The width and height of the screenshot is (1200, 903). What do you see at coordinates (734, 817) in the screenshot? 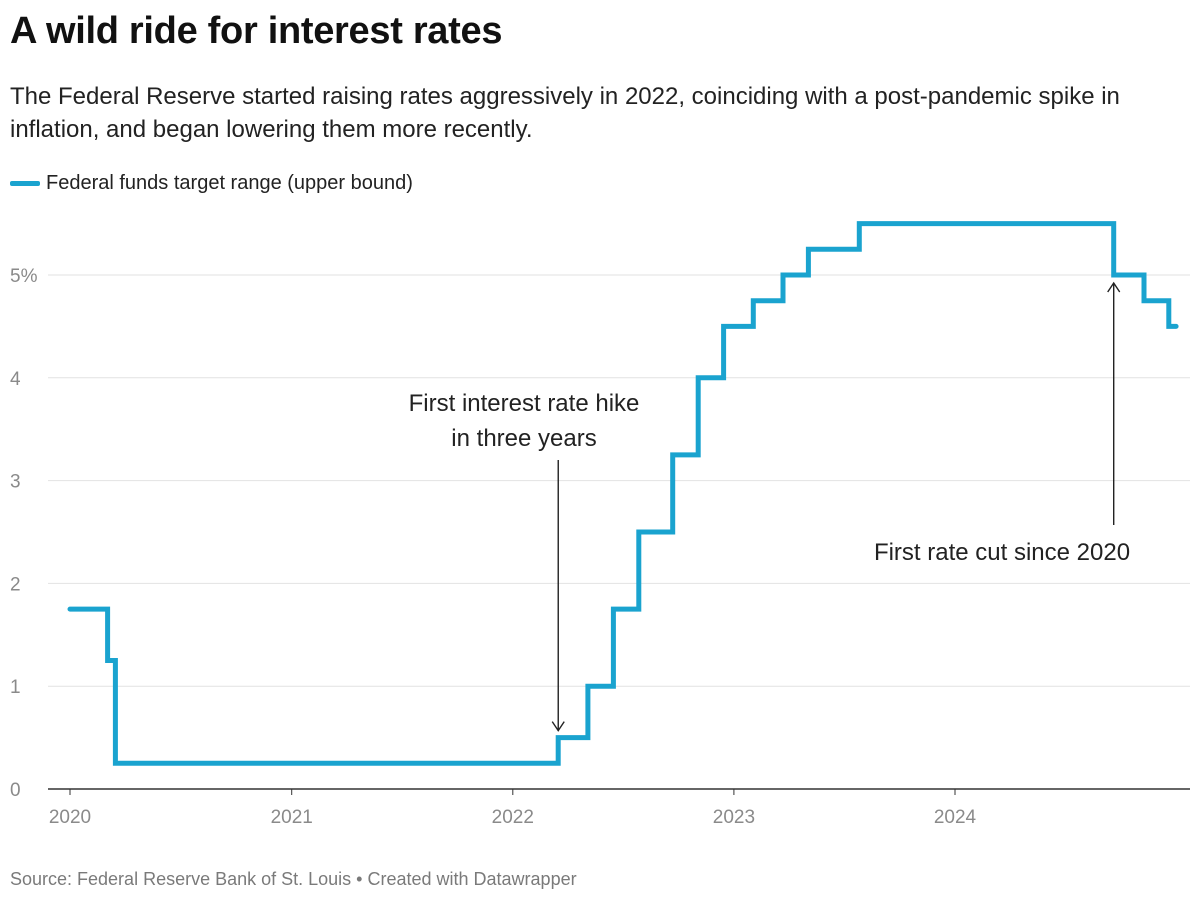
I see `x-tick-label: 2023` at bounding box center [734, 817].